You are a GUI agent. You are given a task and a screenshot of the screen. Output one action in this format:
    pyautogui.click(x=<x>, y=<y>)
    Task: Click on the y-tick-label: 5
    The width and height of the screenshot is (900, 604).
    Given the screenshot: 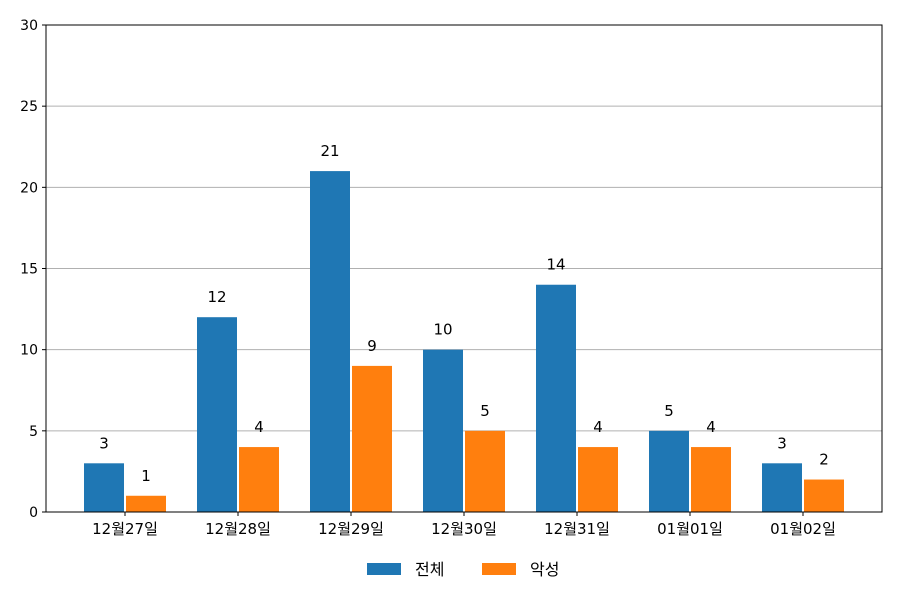 What is the action you would take?
    pyautogui.click(x=33, y=432)
    